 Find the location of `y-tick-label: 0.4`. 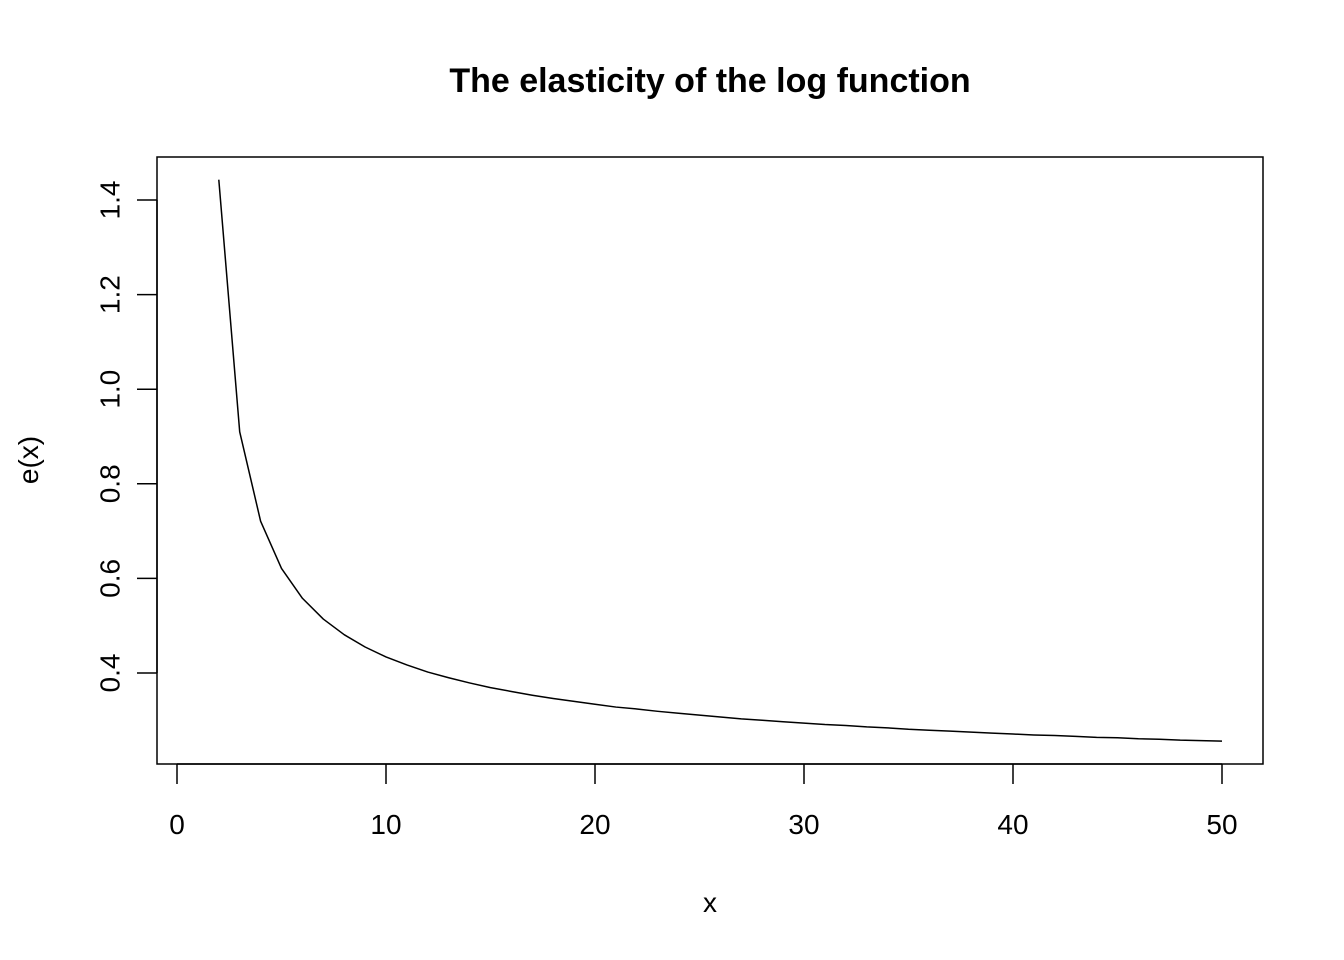

y-tick-label: 0.4 is located at coordinates (109, 673).